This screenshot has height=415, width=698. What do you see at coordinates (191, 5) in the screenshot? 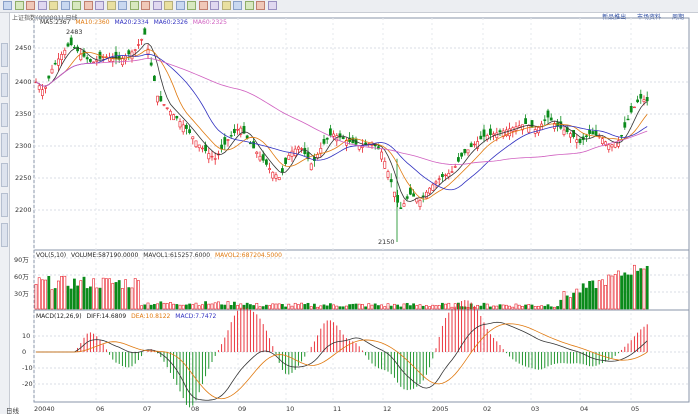
I see `info-icon` at bounding box center [191, 5].